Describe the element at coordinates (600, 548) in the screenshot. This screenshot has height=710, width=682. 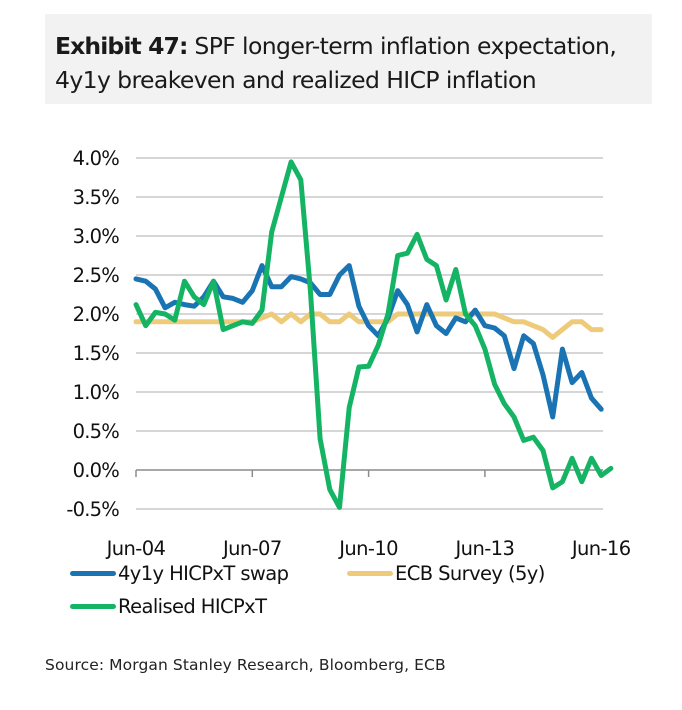
I see `x-tick-label: Jun-16` at that location.